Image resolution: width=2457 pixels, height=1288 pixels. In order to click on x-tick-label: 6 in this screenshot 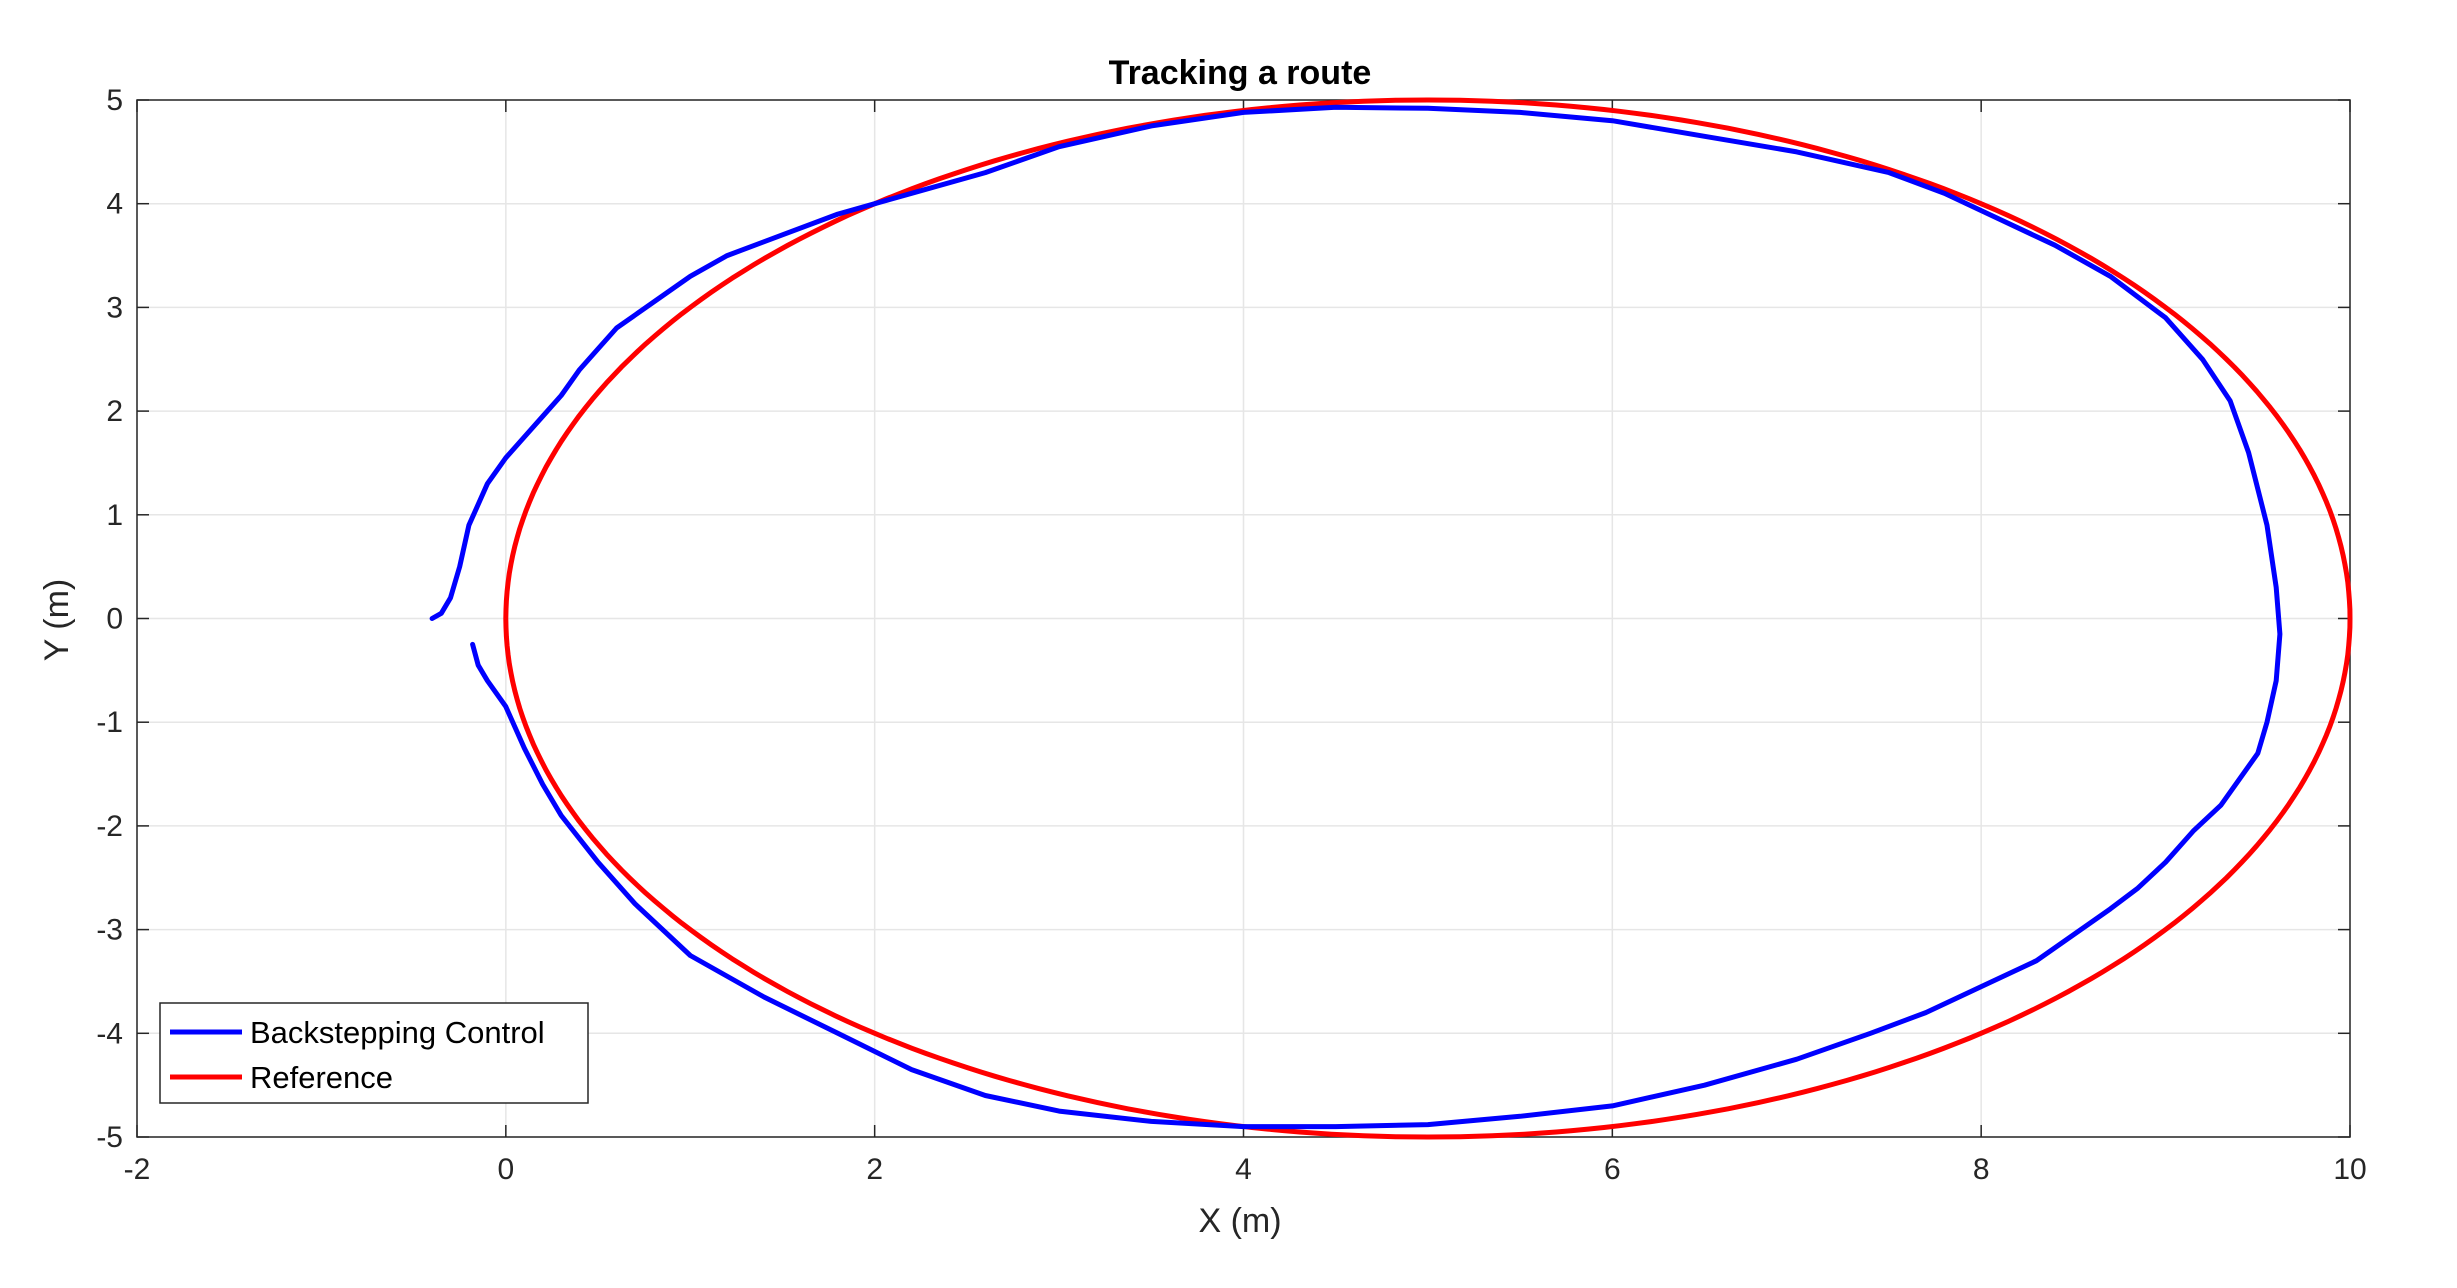, I will do `click(1612, 1169)`.